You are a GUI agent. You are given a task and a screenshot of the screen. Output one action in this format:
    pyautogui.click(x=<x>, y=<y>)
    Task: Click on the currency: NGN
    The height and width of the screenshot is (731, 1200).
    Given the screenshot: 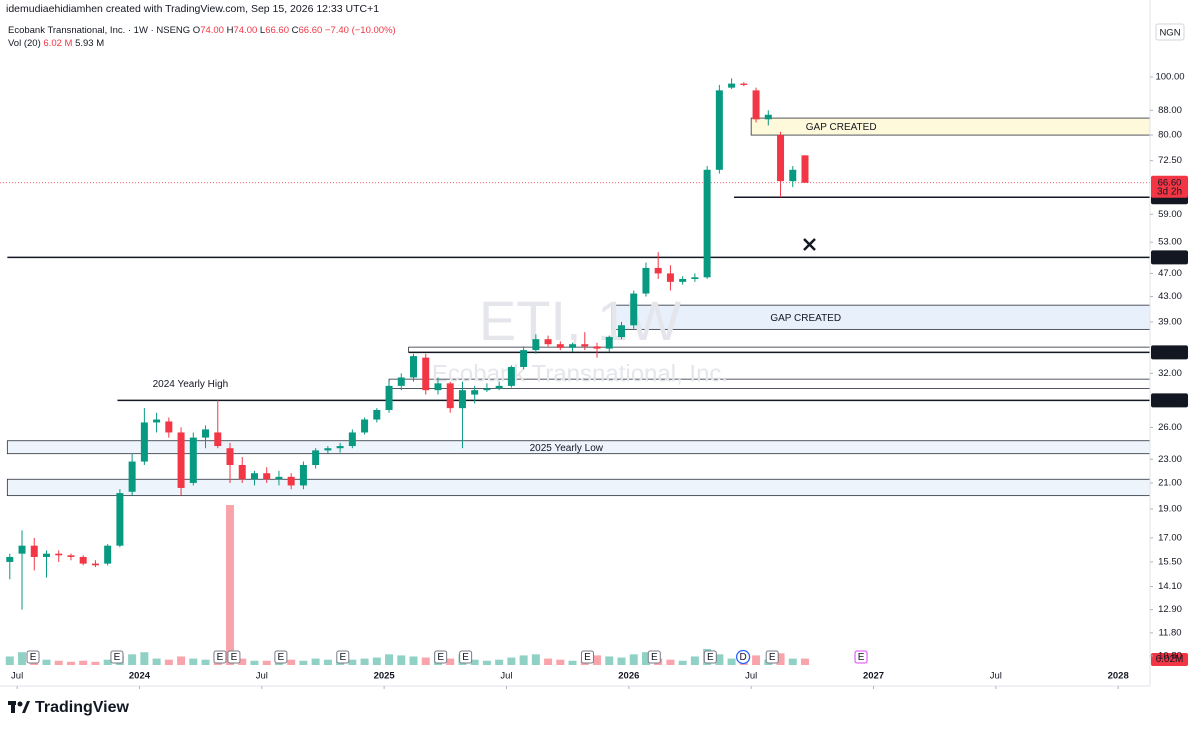 What is the action you would take?
    pyautogui.click(x=1169, y=33)
    